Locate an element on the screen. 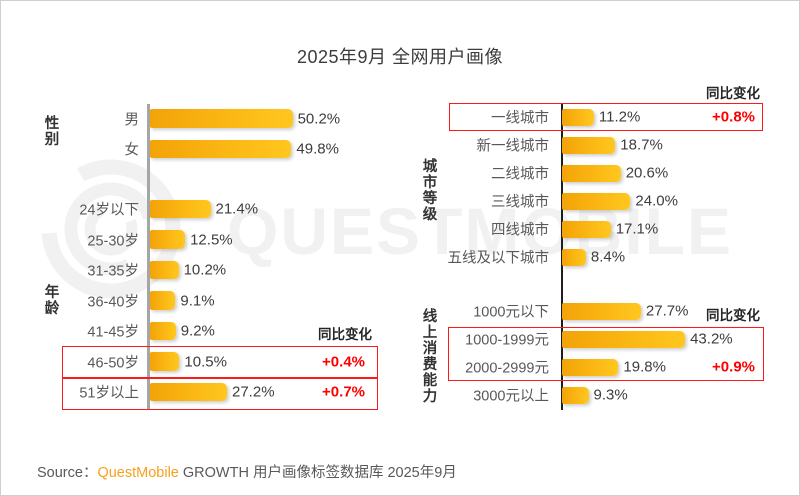  category-label: 3000元以上 is located at coordinates (511, 396).